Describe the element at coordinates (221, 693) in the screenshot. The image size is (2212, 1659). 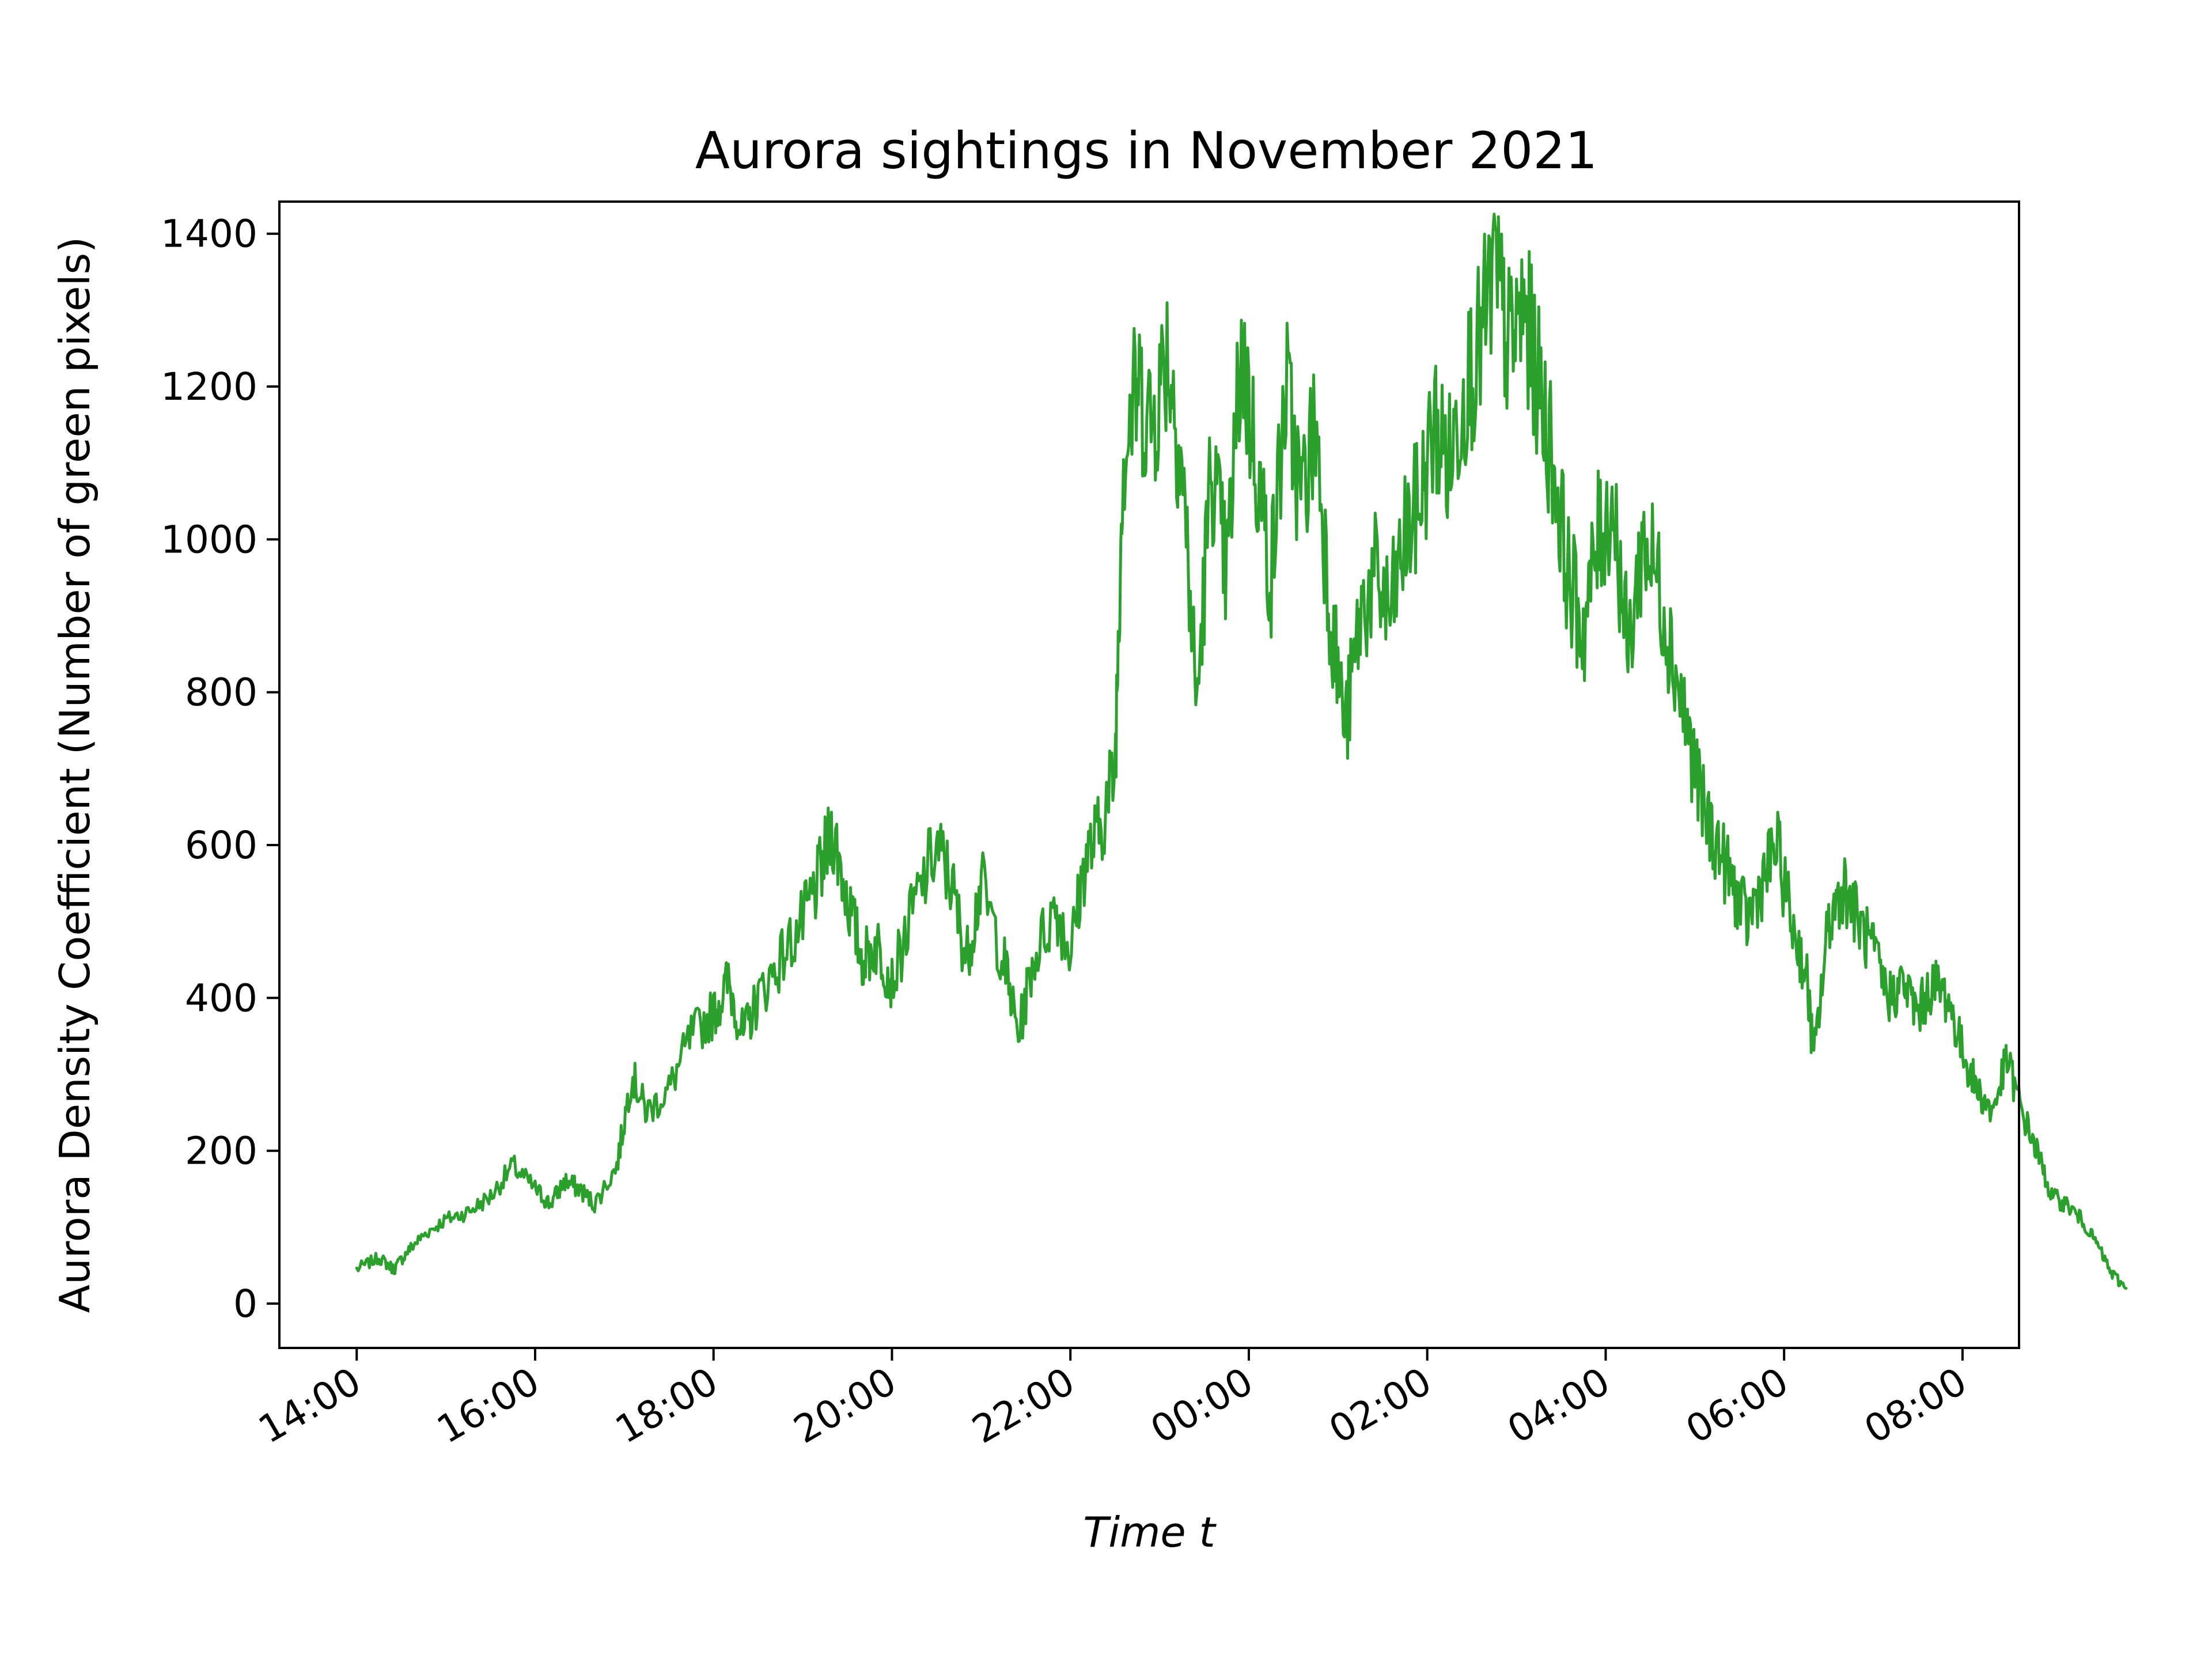
I see `y-tick-label-4: 800` at that location.